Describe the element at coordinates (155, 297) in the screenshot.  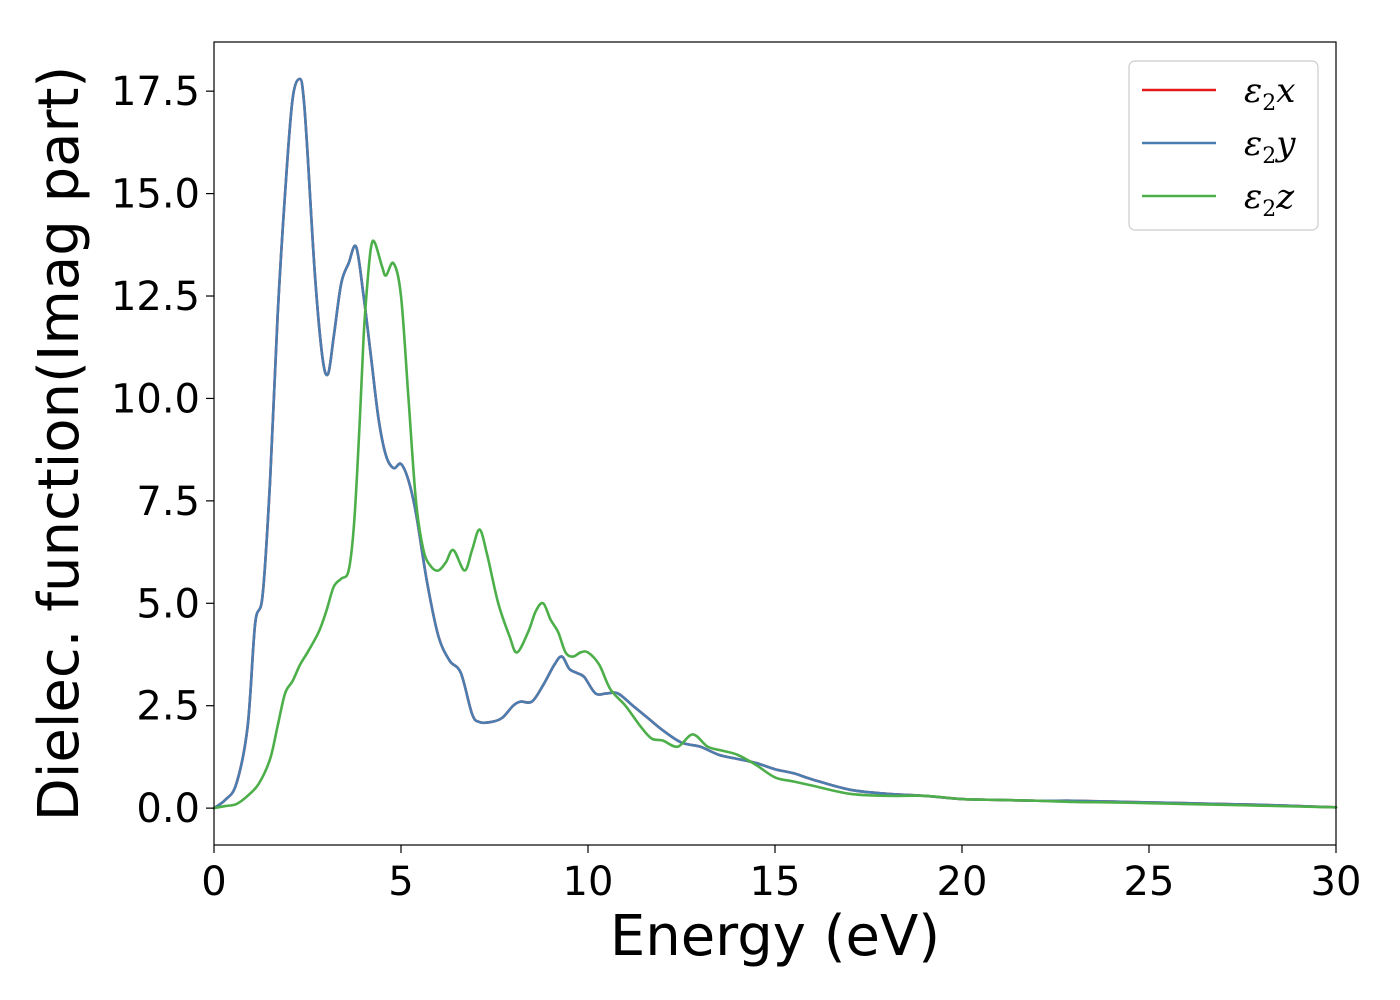
I see `y-tick-label: 12.5` at that location.